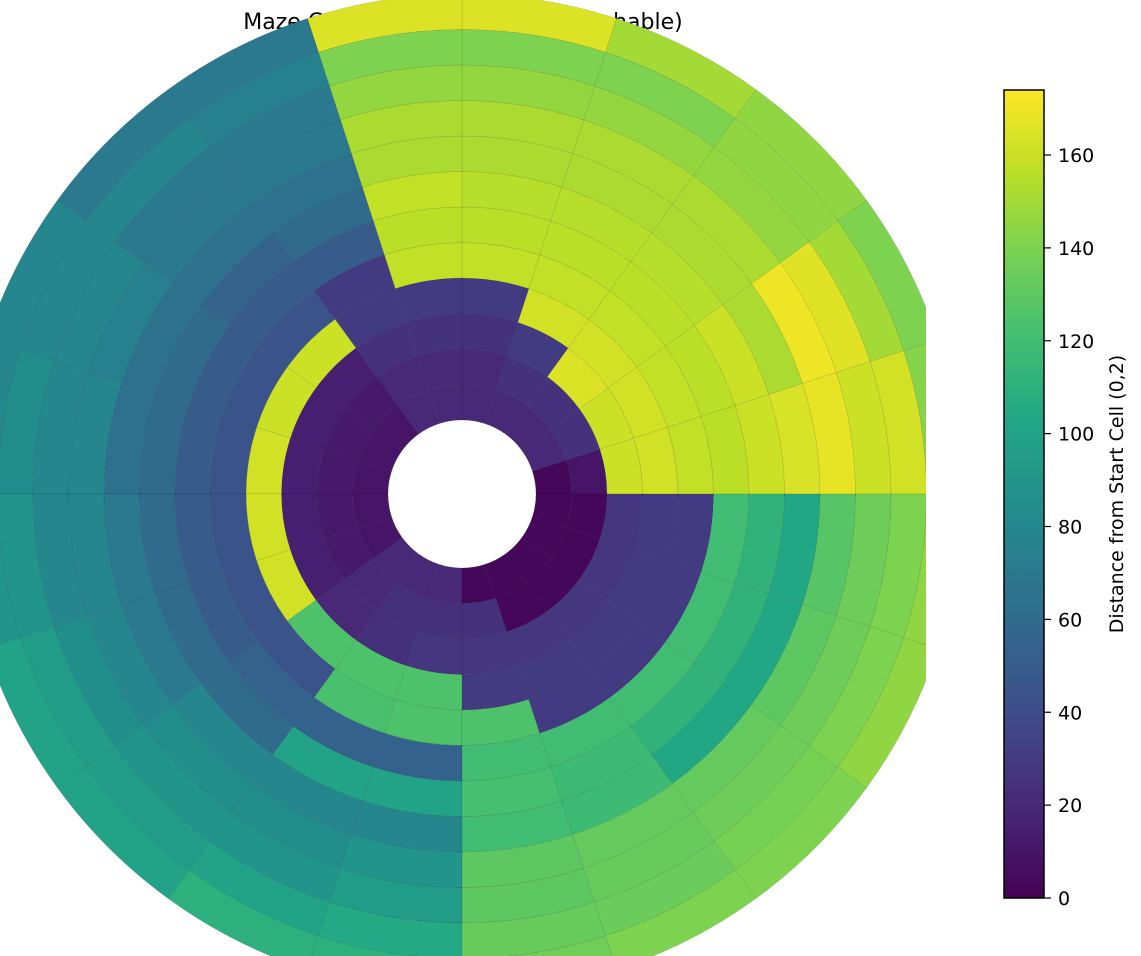  I want to click on colorbar-tick-label: 160, so click(1076, 156).